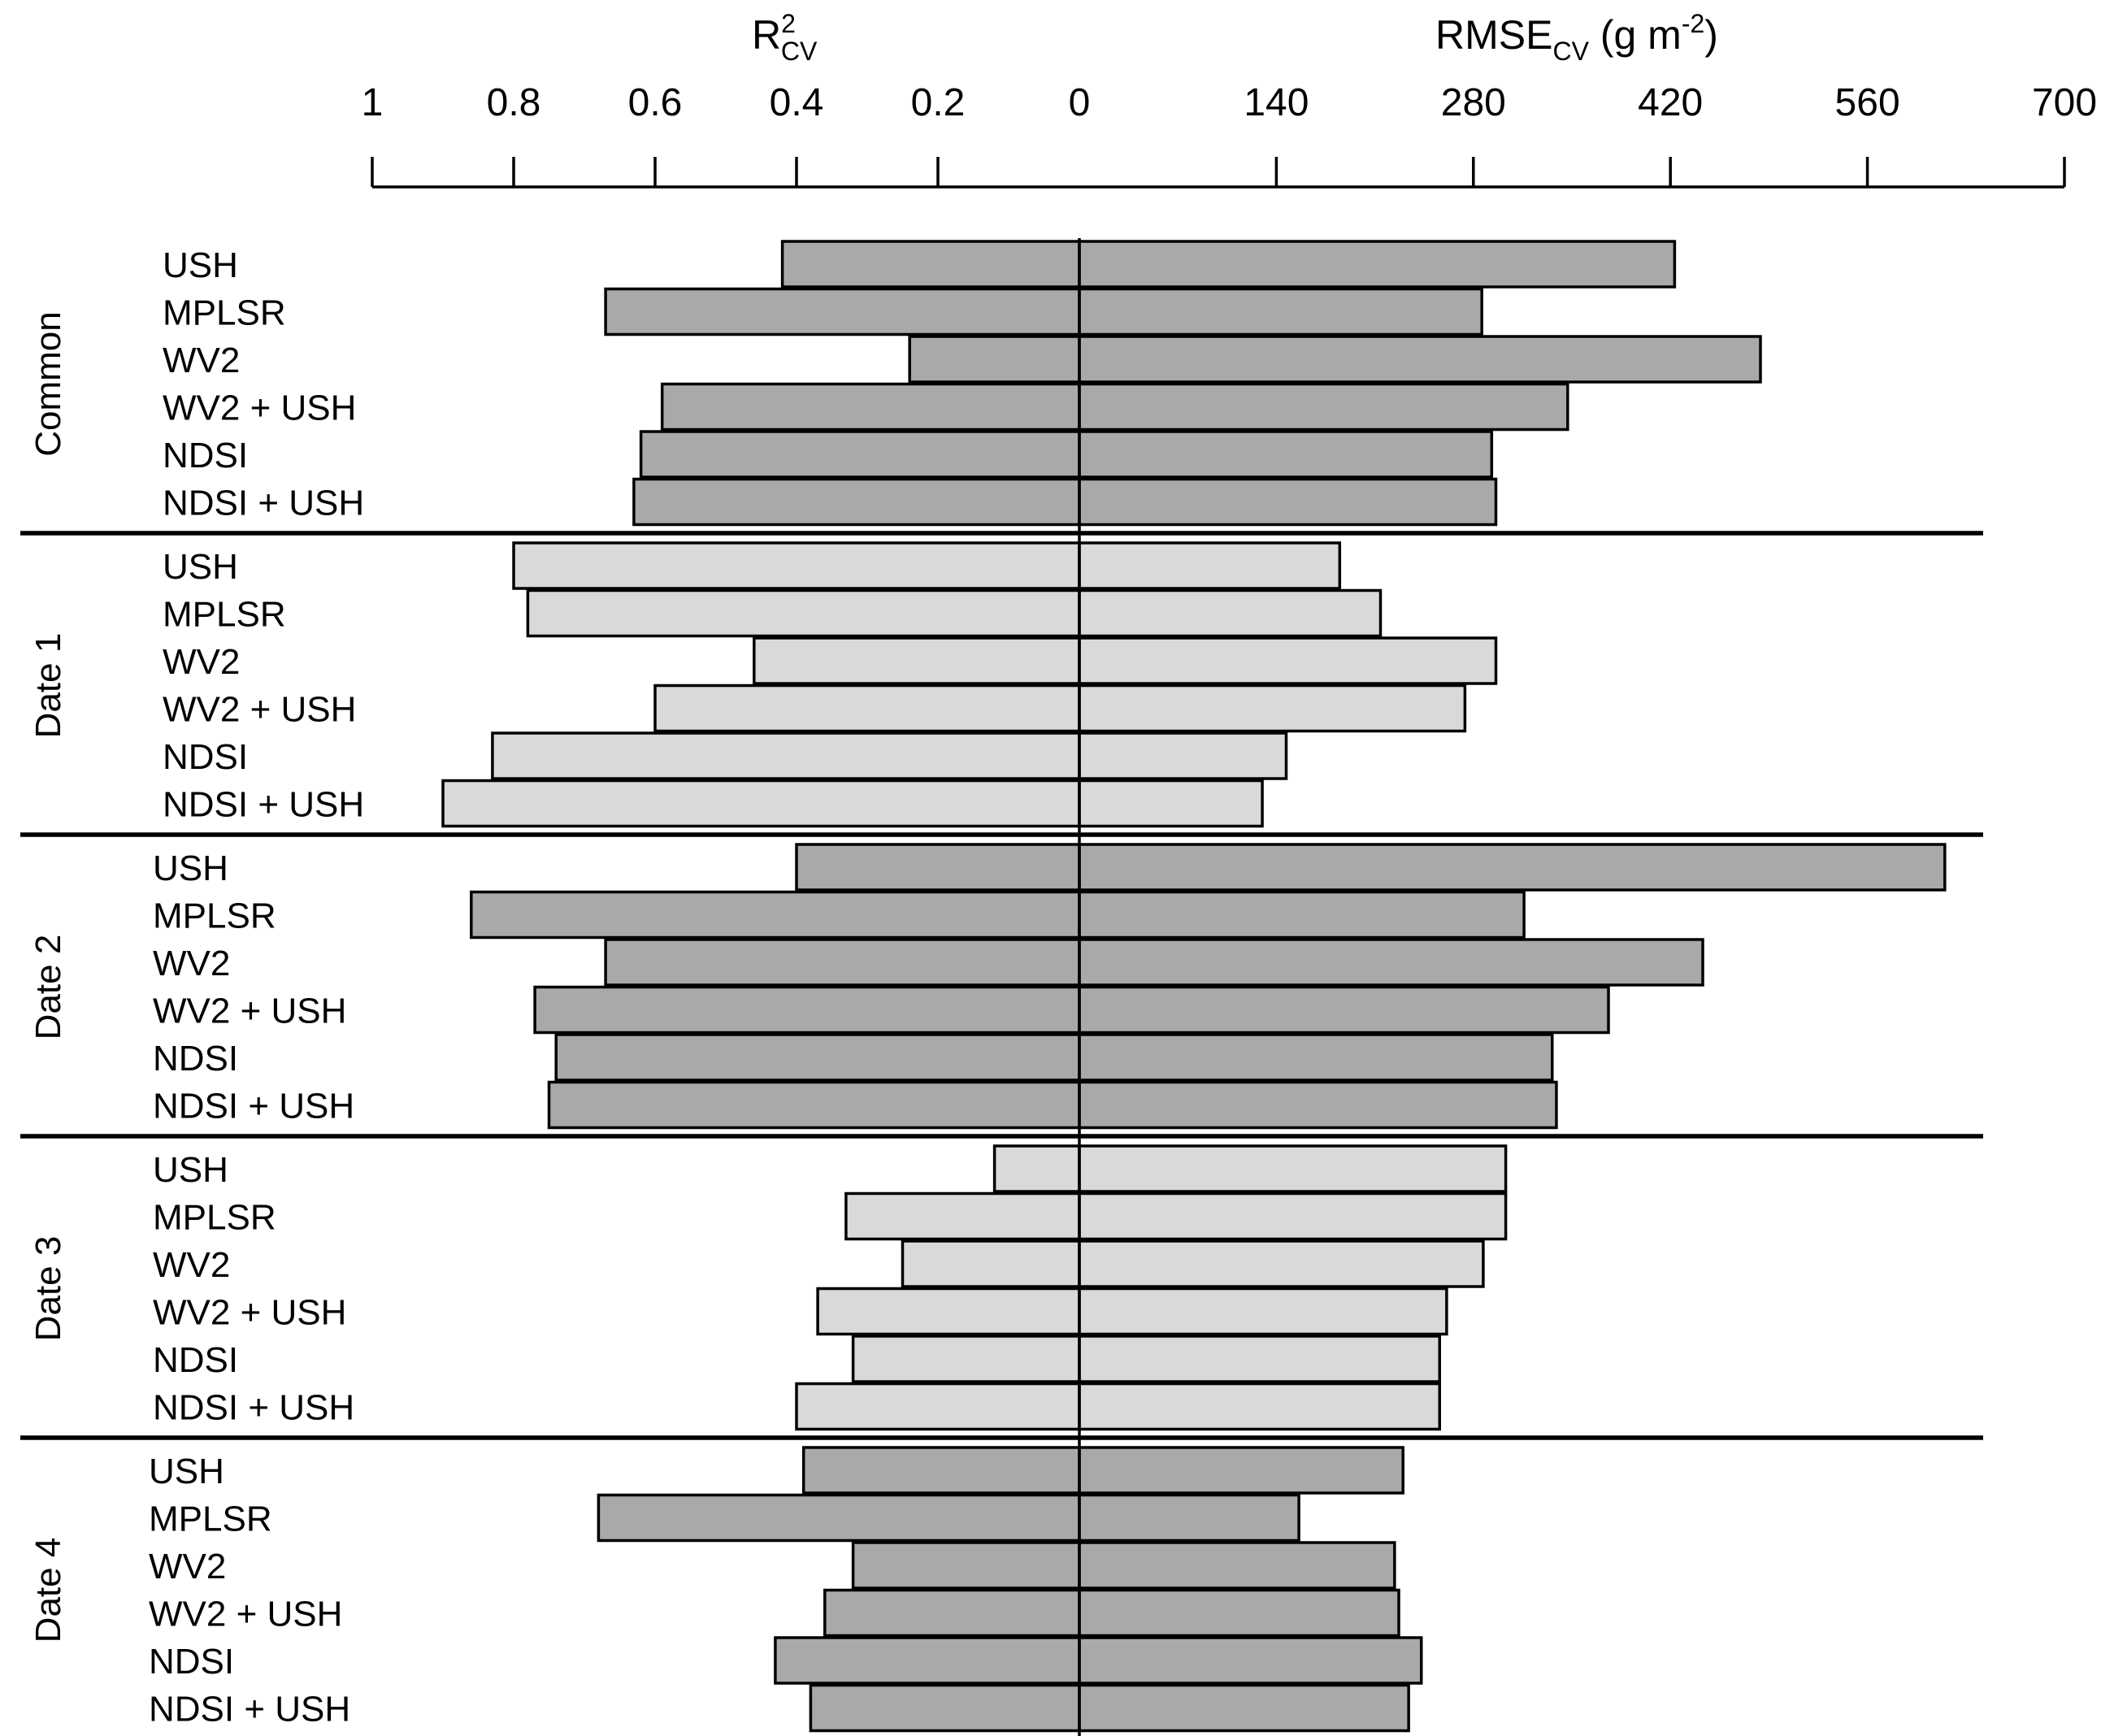 The width and height of the screenshot is (2101, 1736). What do you see at coordinates (48, 686) in the screenshot?
I see `group-label: Date 1` at bounding box center [48, 686].